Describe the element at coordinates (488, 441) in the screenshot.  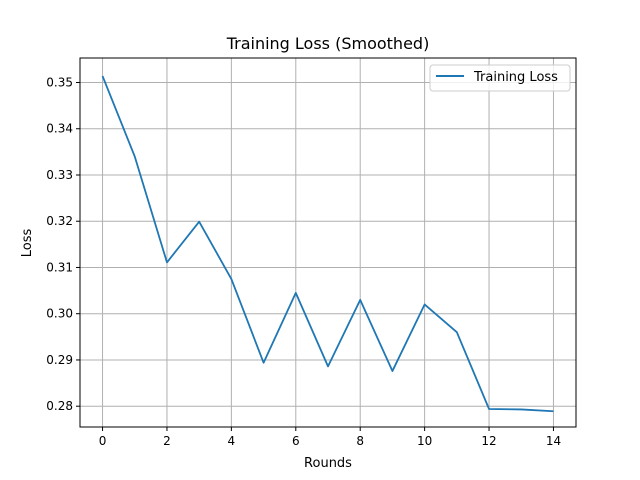
I see `x-tick-label: 12` at that location.